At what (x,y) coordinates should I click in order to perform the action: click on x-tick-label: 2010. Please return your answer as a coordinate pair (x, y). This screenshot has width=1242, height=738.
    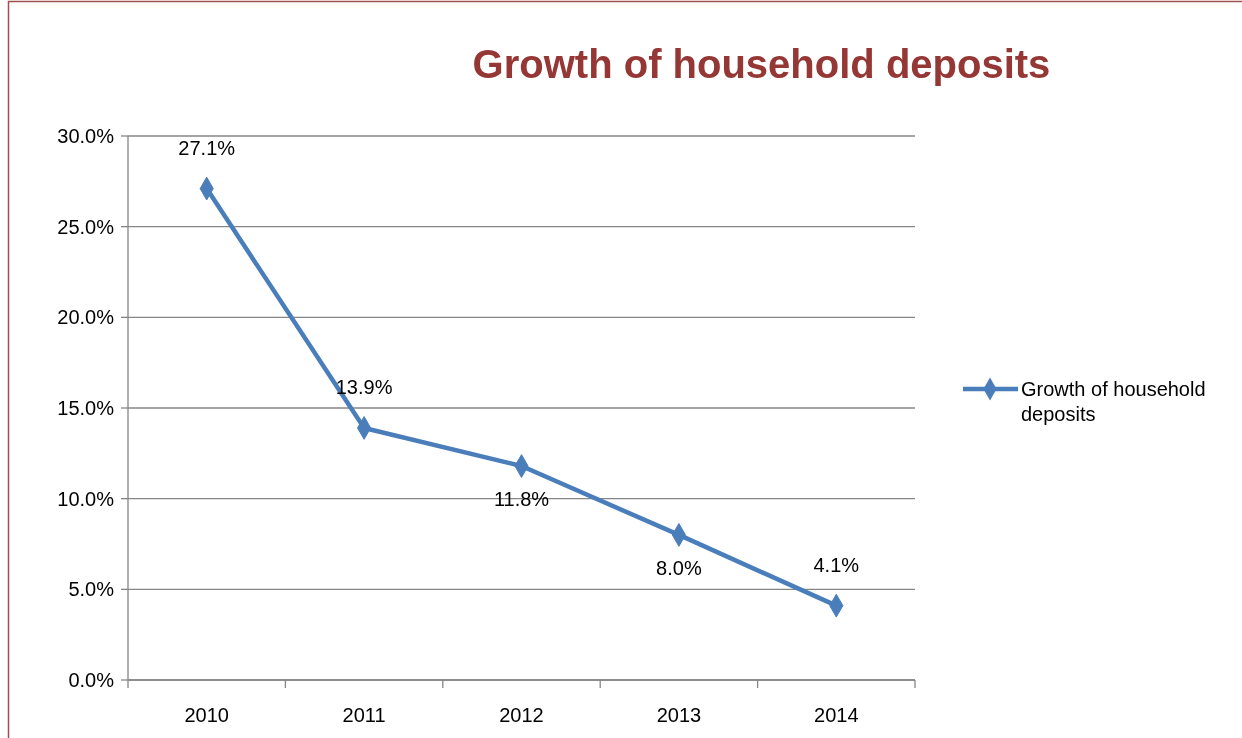
    Looking at the image, I should click on (206, 715).